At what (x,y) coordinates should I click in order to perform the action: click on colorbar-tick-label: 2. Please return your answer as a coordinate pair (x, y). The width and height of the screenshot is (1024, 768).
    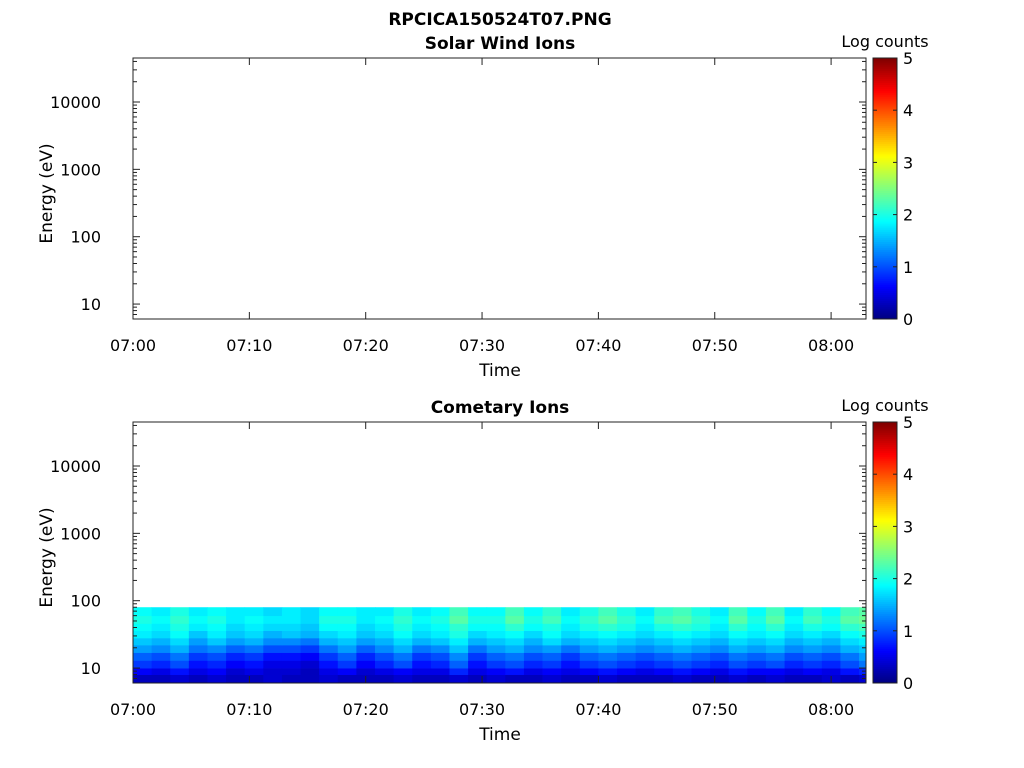
    Looking at the image, I should click on (908, 215).